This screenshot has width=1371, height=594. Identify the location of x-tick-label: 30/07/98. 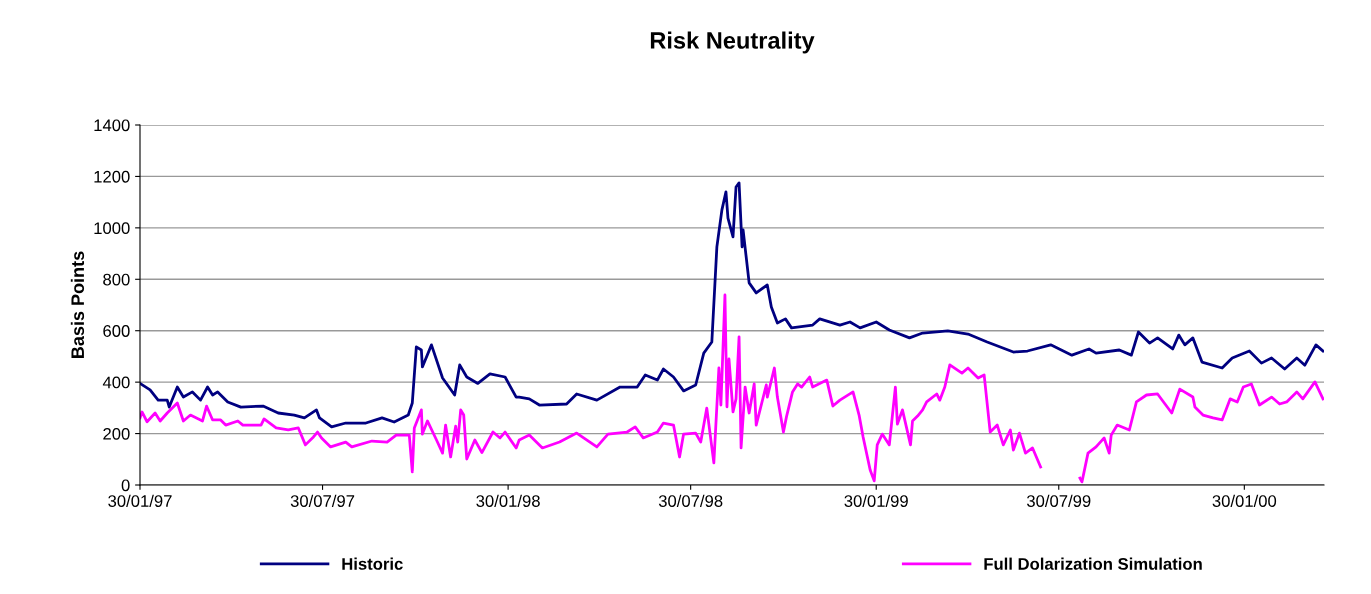
(690, 500).